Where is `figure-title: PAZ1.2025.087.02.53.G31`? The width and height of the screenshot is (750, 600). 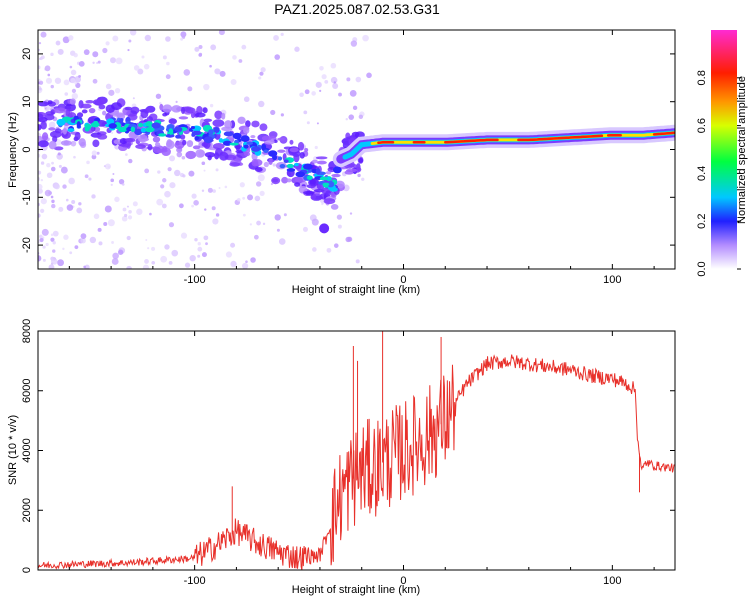
figure-title: PAZ1.2025.087.02.53.G31 is located at coordinates (357, 9).